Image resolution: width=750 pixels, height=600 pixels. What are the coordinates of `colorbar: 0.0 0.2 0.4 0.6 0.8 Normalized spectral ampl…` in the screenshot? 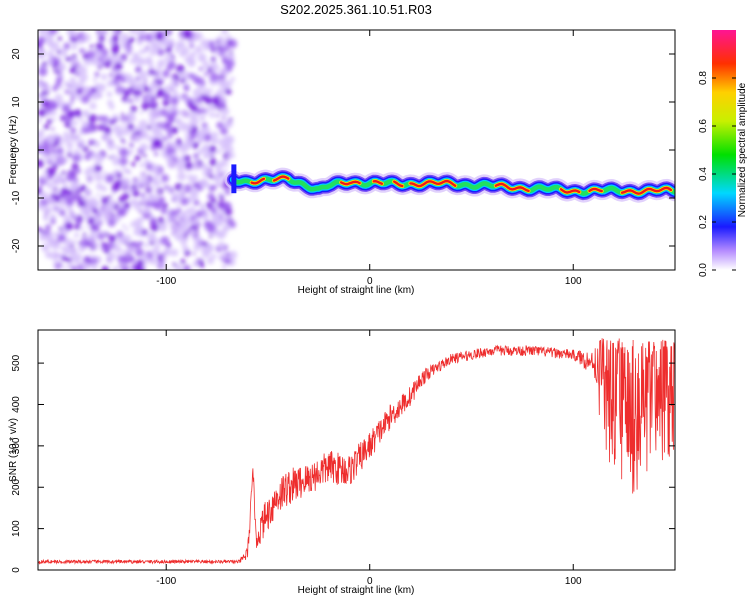 It's located at (723, 153).